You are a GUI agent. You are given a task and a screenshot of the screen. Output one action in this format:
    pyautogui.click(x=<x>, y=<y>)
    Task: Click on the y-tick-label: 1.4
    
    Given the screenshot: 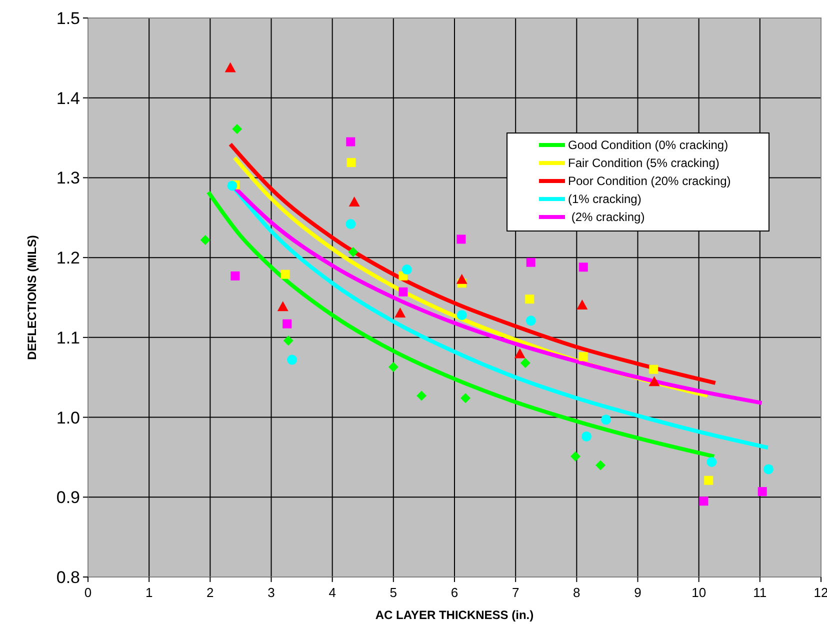 What is the action you would take?
    pyautogui.click(x=68, y=98)
    